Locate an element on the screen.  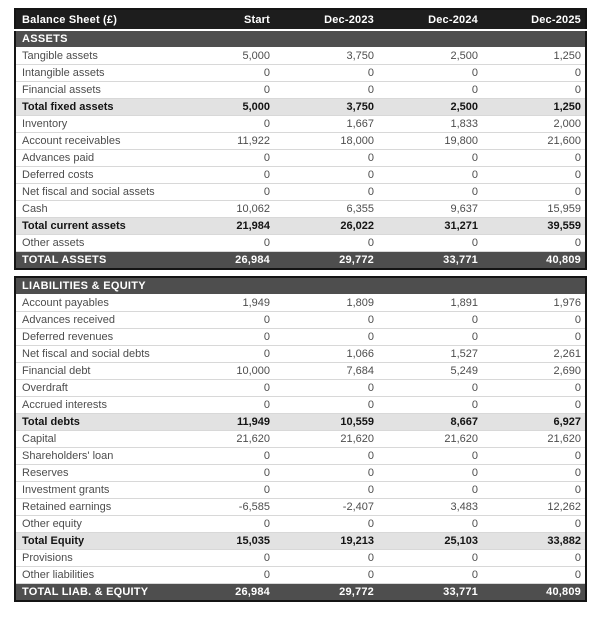
table-row: Financial debt 10,000 7,684 5,249 2,690 is located at coordinates (300, 371).